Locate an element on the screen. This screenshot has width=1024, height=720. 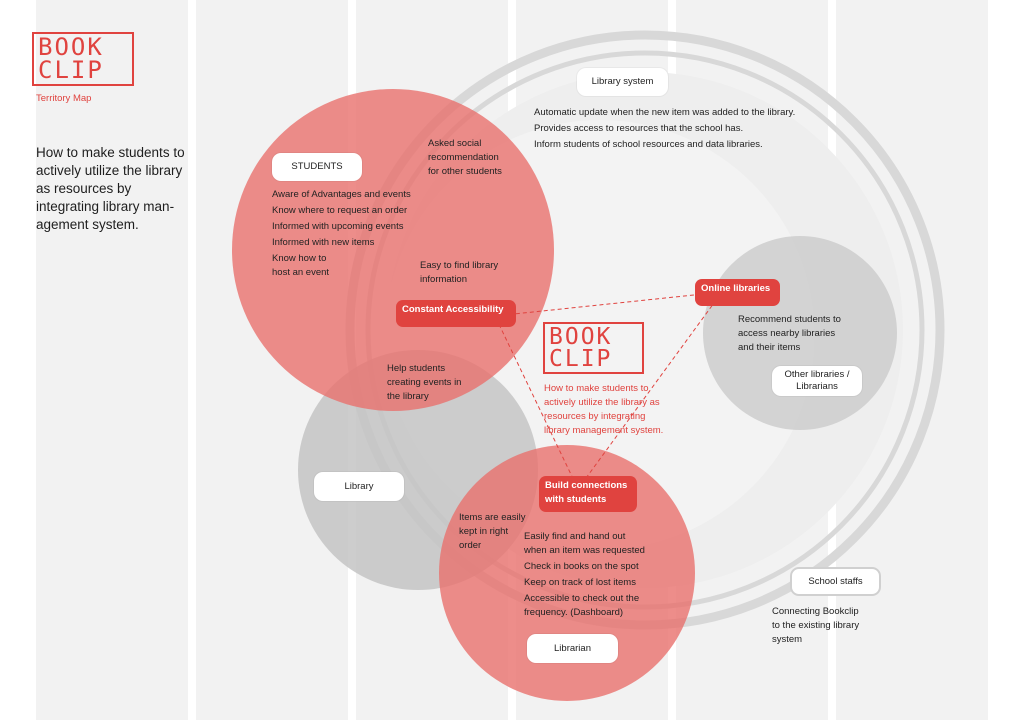
librarian-item: Accessible to check out the is located at coordinates (582, 598).